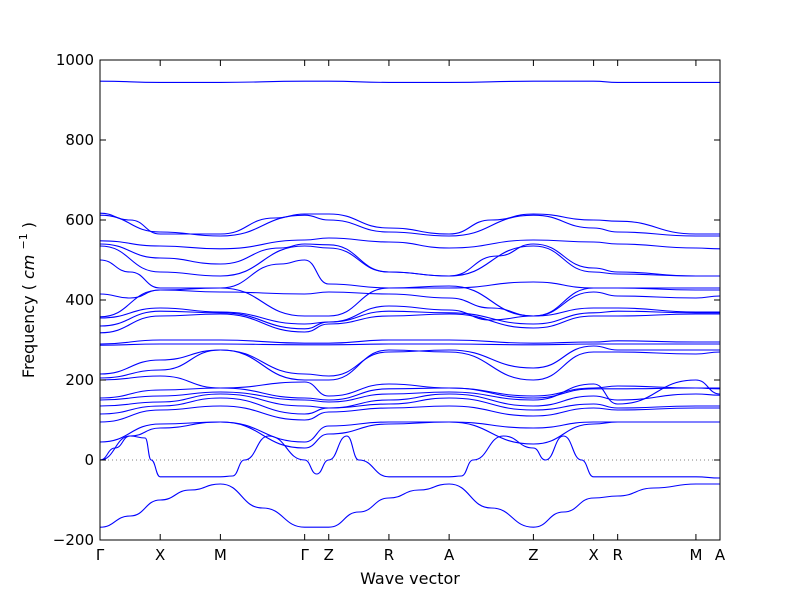 The width and height of the screenshot is (800, 600). I want to click on x-axis-label: Wave vector, so click(410, 578).